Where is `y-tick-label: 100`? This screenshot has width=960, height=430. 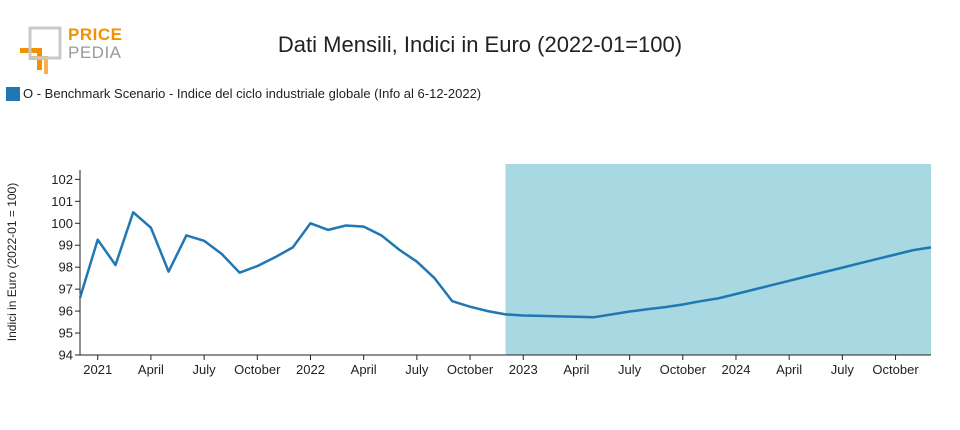
y-tick-label: 100 is located at coordinates (62, 223).